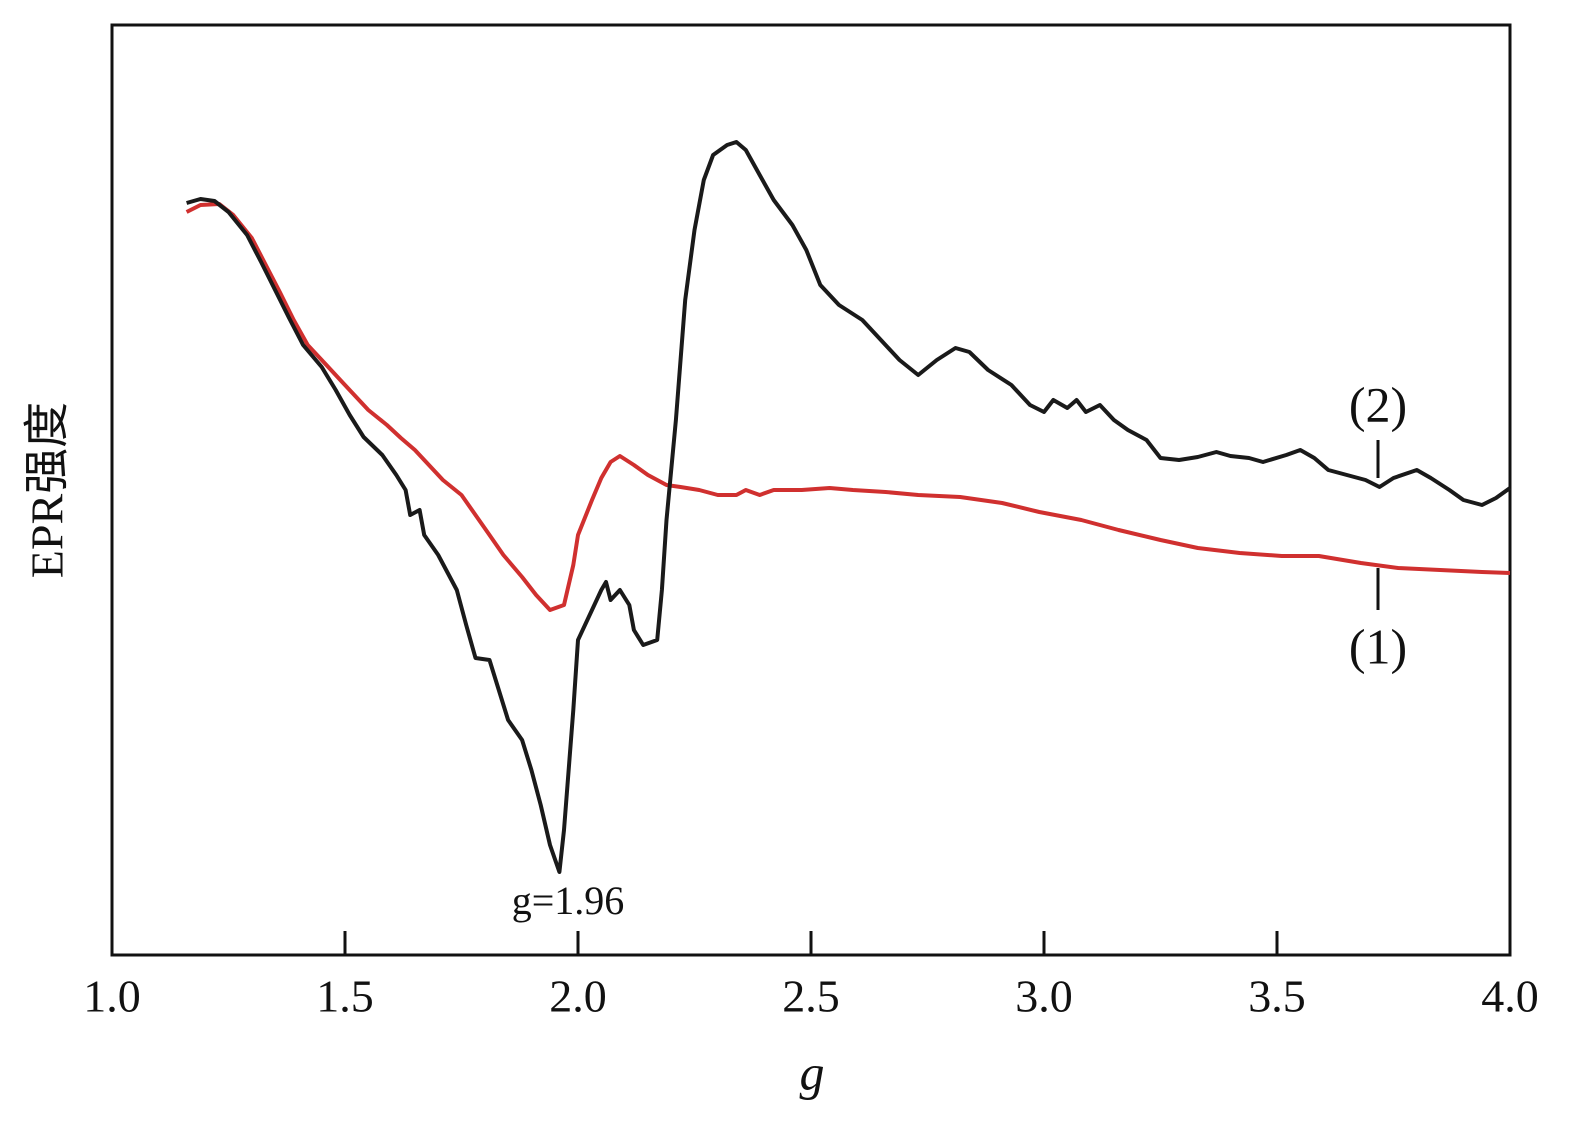 The height and width of the screenshot is (1137, 1585). Describe the element at coordinates (112, 996) in the screenshot. I see `x-tick-label: 1.0` at that location.